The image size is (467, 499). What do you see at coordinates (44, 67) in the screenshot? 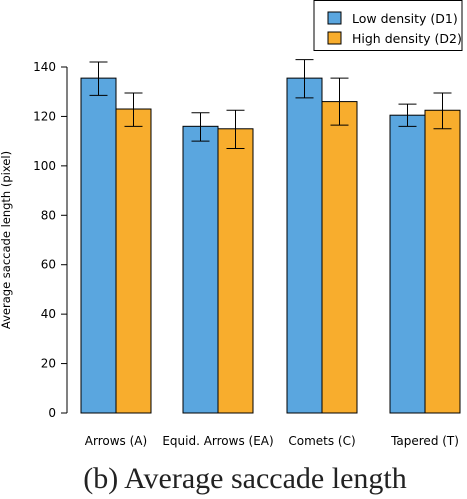
I see `y-tick-label: 140` at bounding box center [44, 67].